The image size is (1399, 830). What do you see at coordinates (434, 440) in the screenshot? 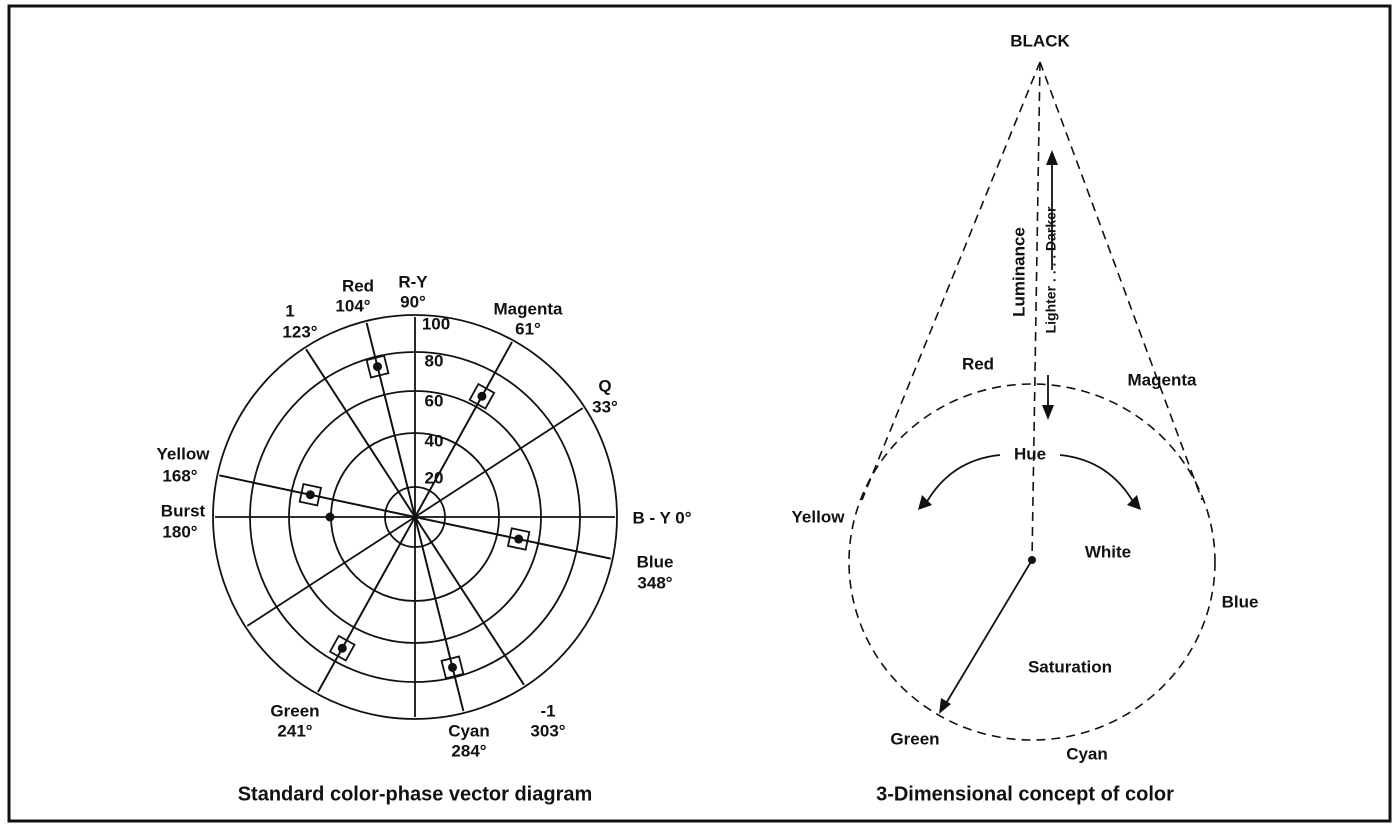
I see `ring-label: 40` at bounding box center [434, 440].